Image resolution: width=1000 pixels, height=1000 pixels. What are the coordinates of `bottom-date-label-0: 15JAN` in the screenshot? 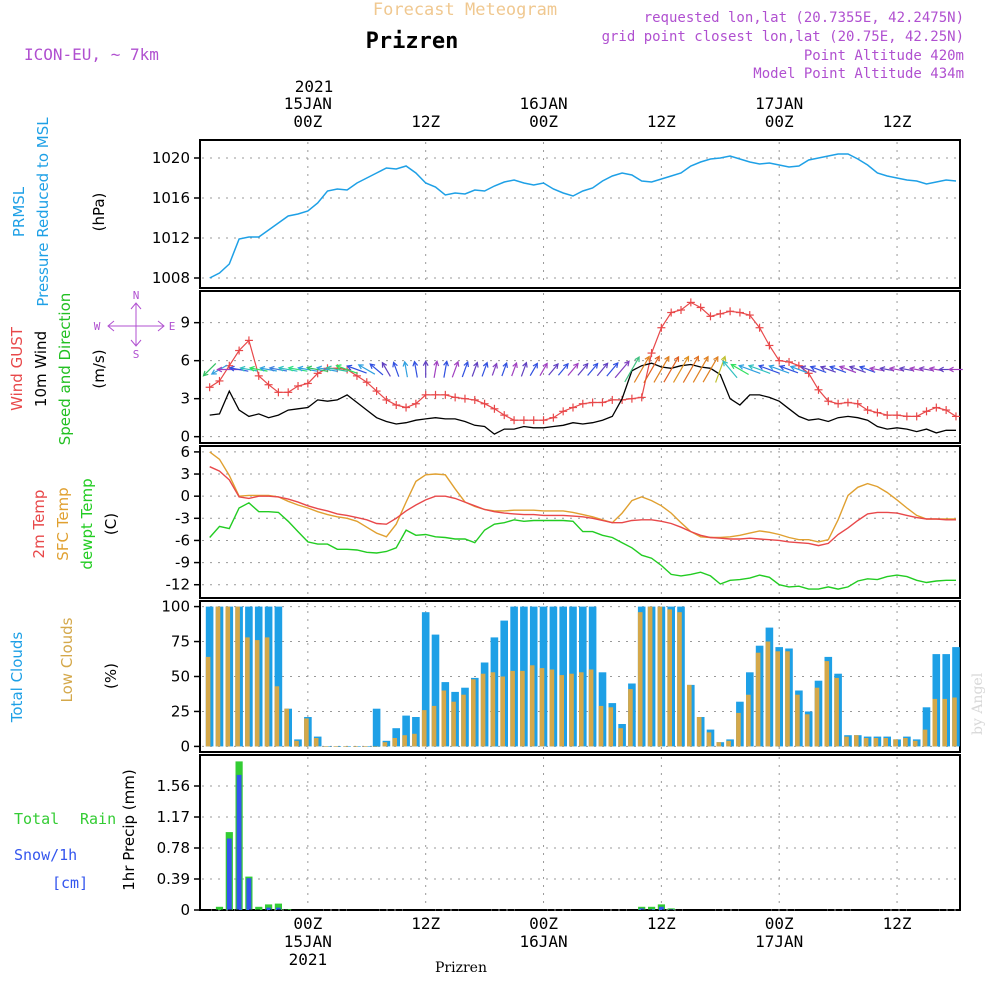 It's located at (308, 941).